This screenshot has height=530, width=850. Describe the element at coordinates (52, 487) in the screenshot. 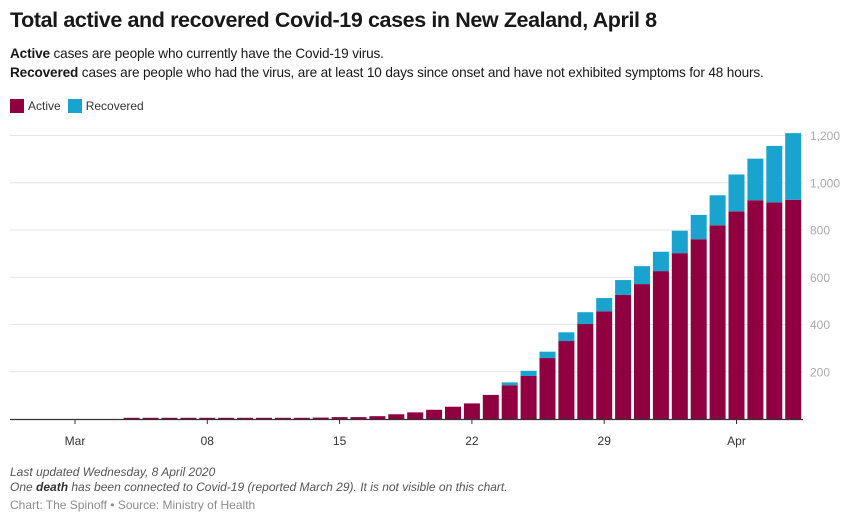

I see `death-note-bold: death` at that location.